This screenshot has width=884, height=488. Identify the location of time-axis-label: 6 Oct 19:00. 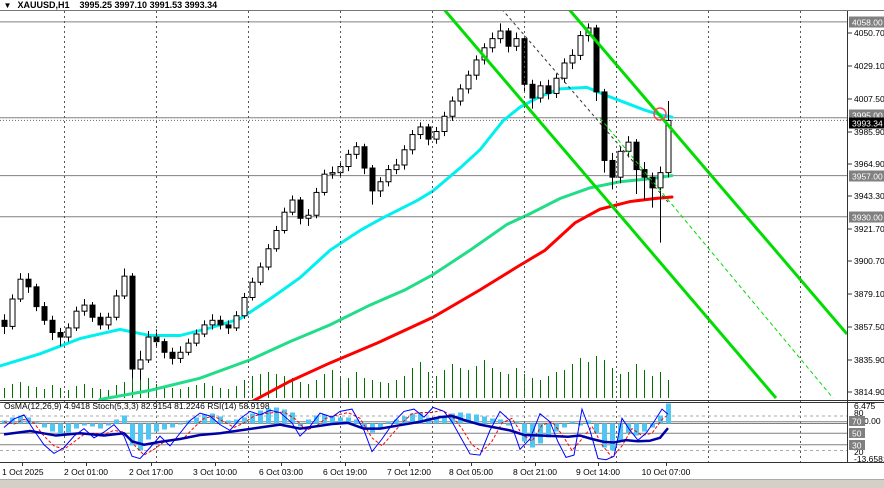
(345, 472).